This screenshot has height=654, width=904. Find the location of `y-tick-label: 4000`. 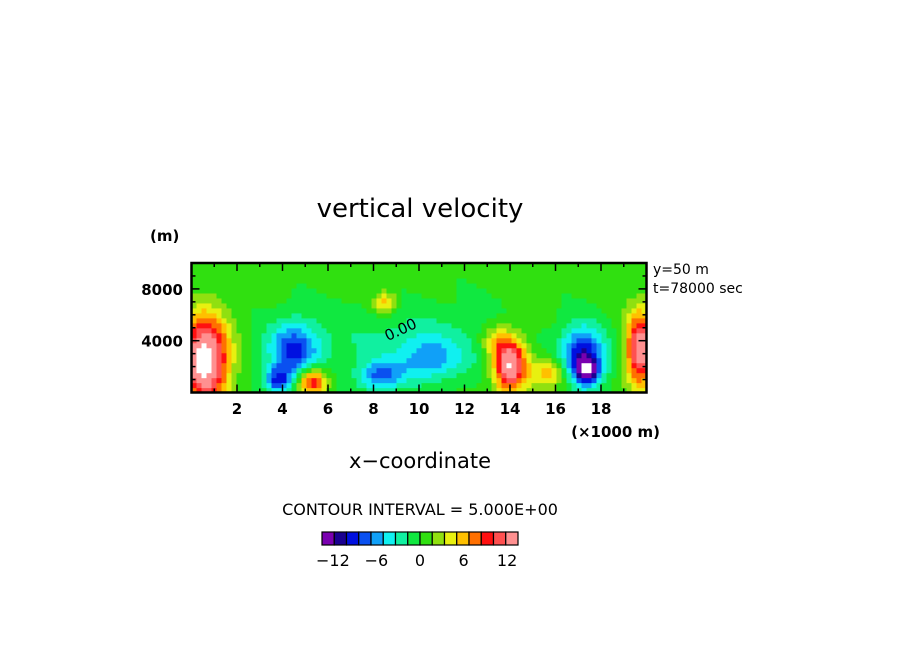

y-tick-label: 4000 is located at coordinates (162, 342).